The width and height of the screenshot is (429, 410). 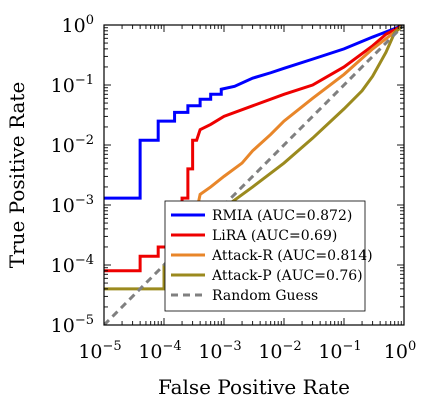 What do you see at coordinates (279, 351) in the screenshot?
I see `x-tick-label: 10⁻²` at bounding box center [279, 351].